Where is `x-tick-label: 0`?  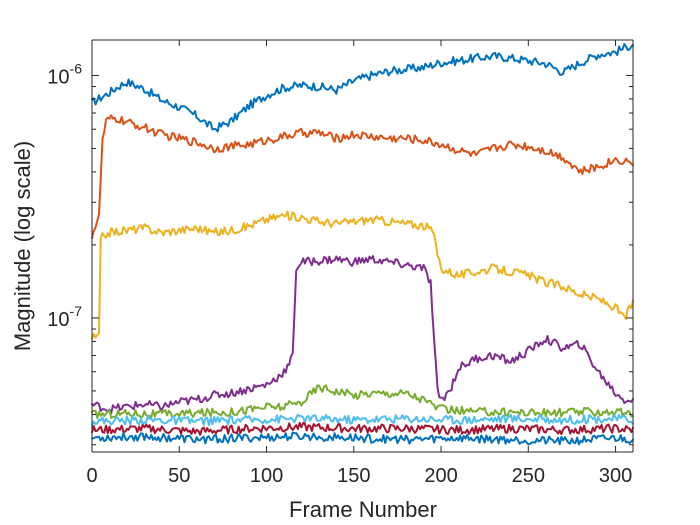
x-tick-label: 0 is located at coordinates (91, 476).